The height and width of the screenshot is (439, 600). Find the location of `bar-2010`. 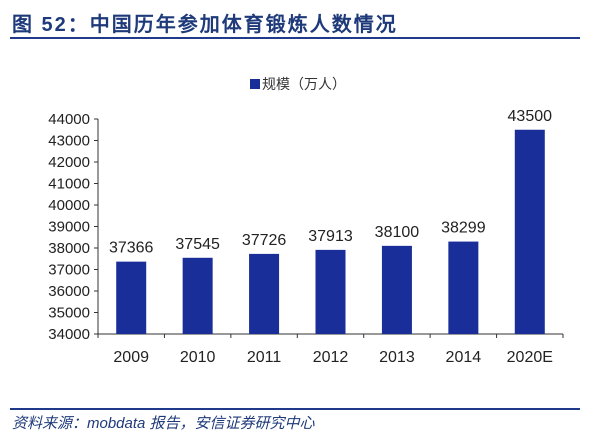

bar-2010 is located at coordinates (197, 295).